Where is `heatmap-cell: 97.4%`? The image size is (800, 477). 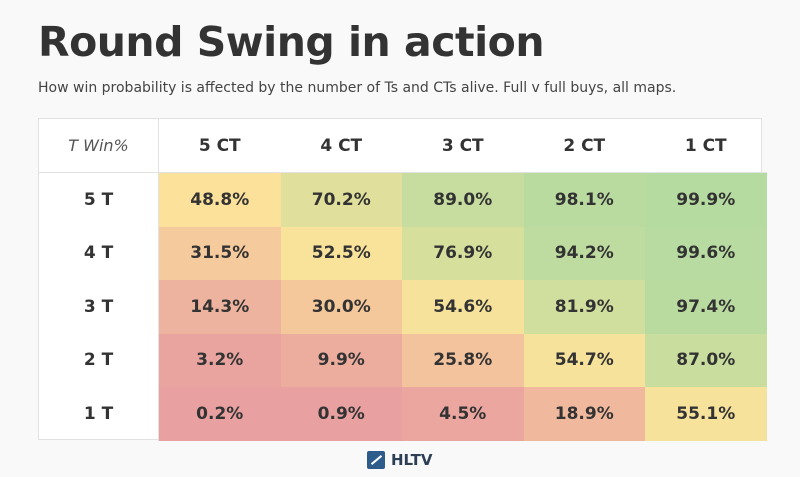
heatmap-cell: 97.4% is located at coordinates (706, 307).